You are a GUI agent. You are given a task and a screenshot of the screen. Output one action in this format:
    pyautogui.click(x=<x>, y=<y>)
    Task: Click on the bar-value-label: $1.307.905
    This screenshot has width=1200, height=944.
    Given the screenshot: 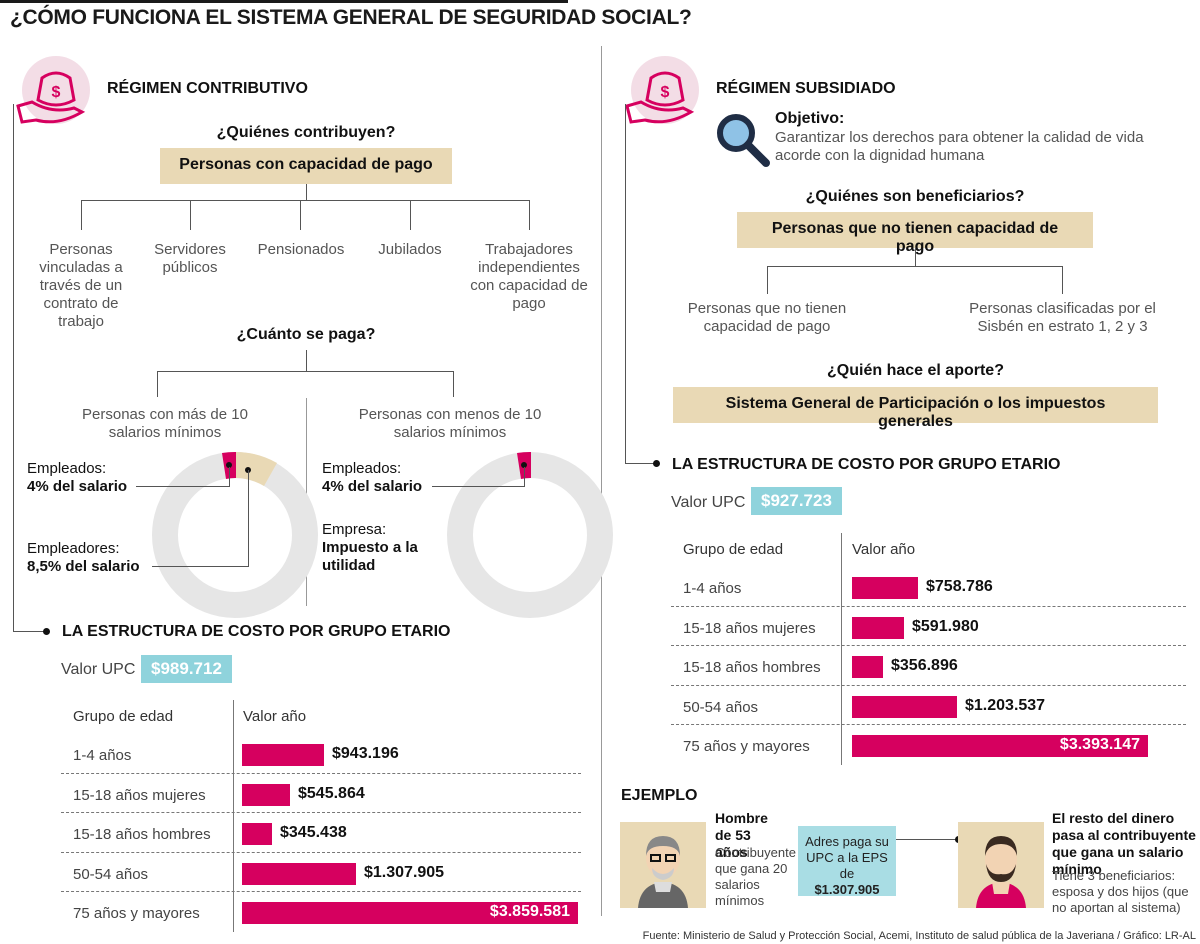 What is the action you would take?
    pyautogui.click(x=404, y=872)
    